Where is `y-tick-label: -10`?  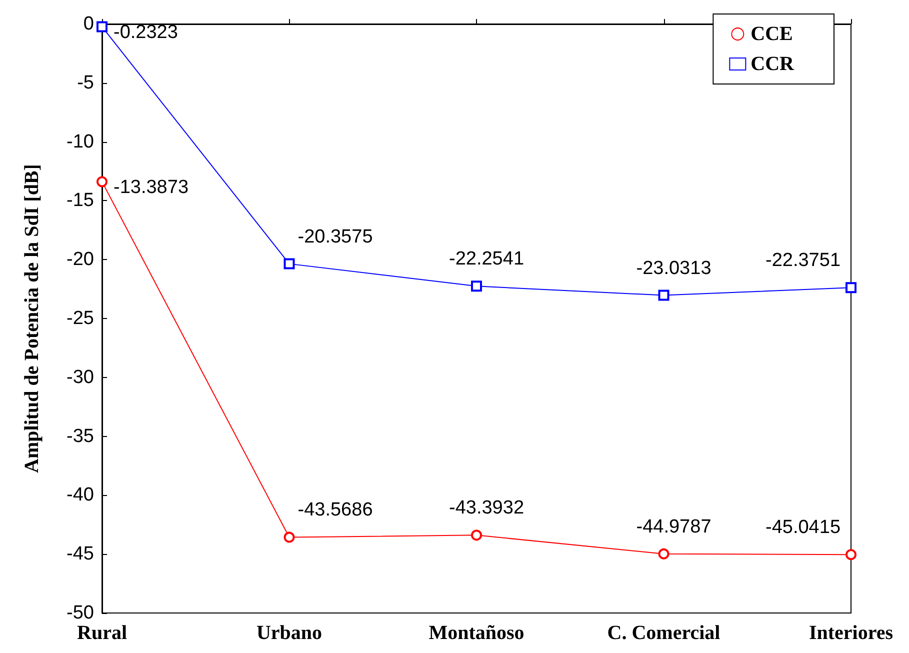 y-tick-label: -10 is located at coordinates (80, 141).